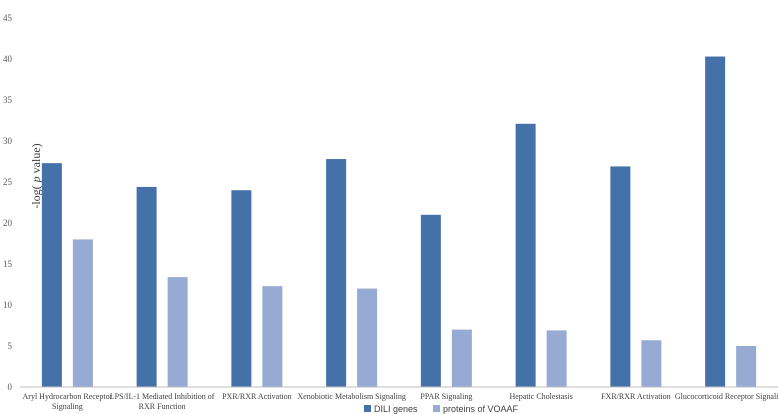 The height and width of the screenshot is (414, 778). Describe the element at coordinates (10, 346) in the screenshot. I see `y-tick-label: 5` at that location.